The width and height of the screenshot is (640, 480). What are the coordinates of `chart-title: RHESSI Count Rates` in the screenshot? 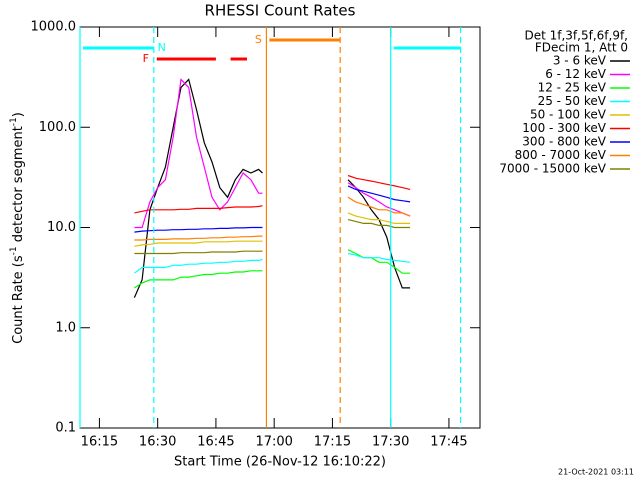 It's located at (280, 11).